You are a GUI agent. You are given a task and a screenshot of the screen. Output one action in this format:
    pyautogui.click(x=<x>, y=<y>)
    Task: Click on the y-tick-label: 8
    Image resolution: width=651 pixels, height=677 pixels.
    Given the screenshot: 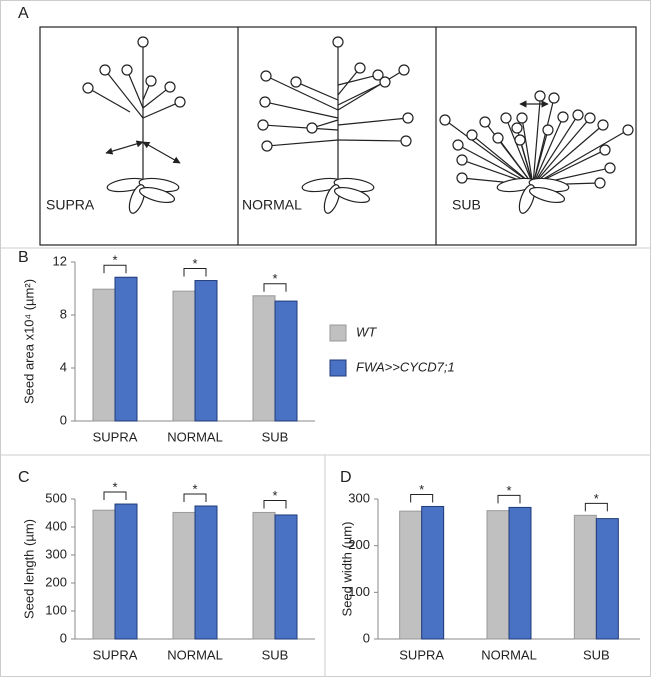 What is the action you would take?
    pyautogui.click(x=63, y=313)
    